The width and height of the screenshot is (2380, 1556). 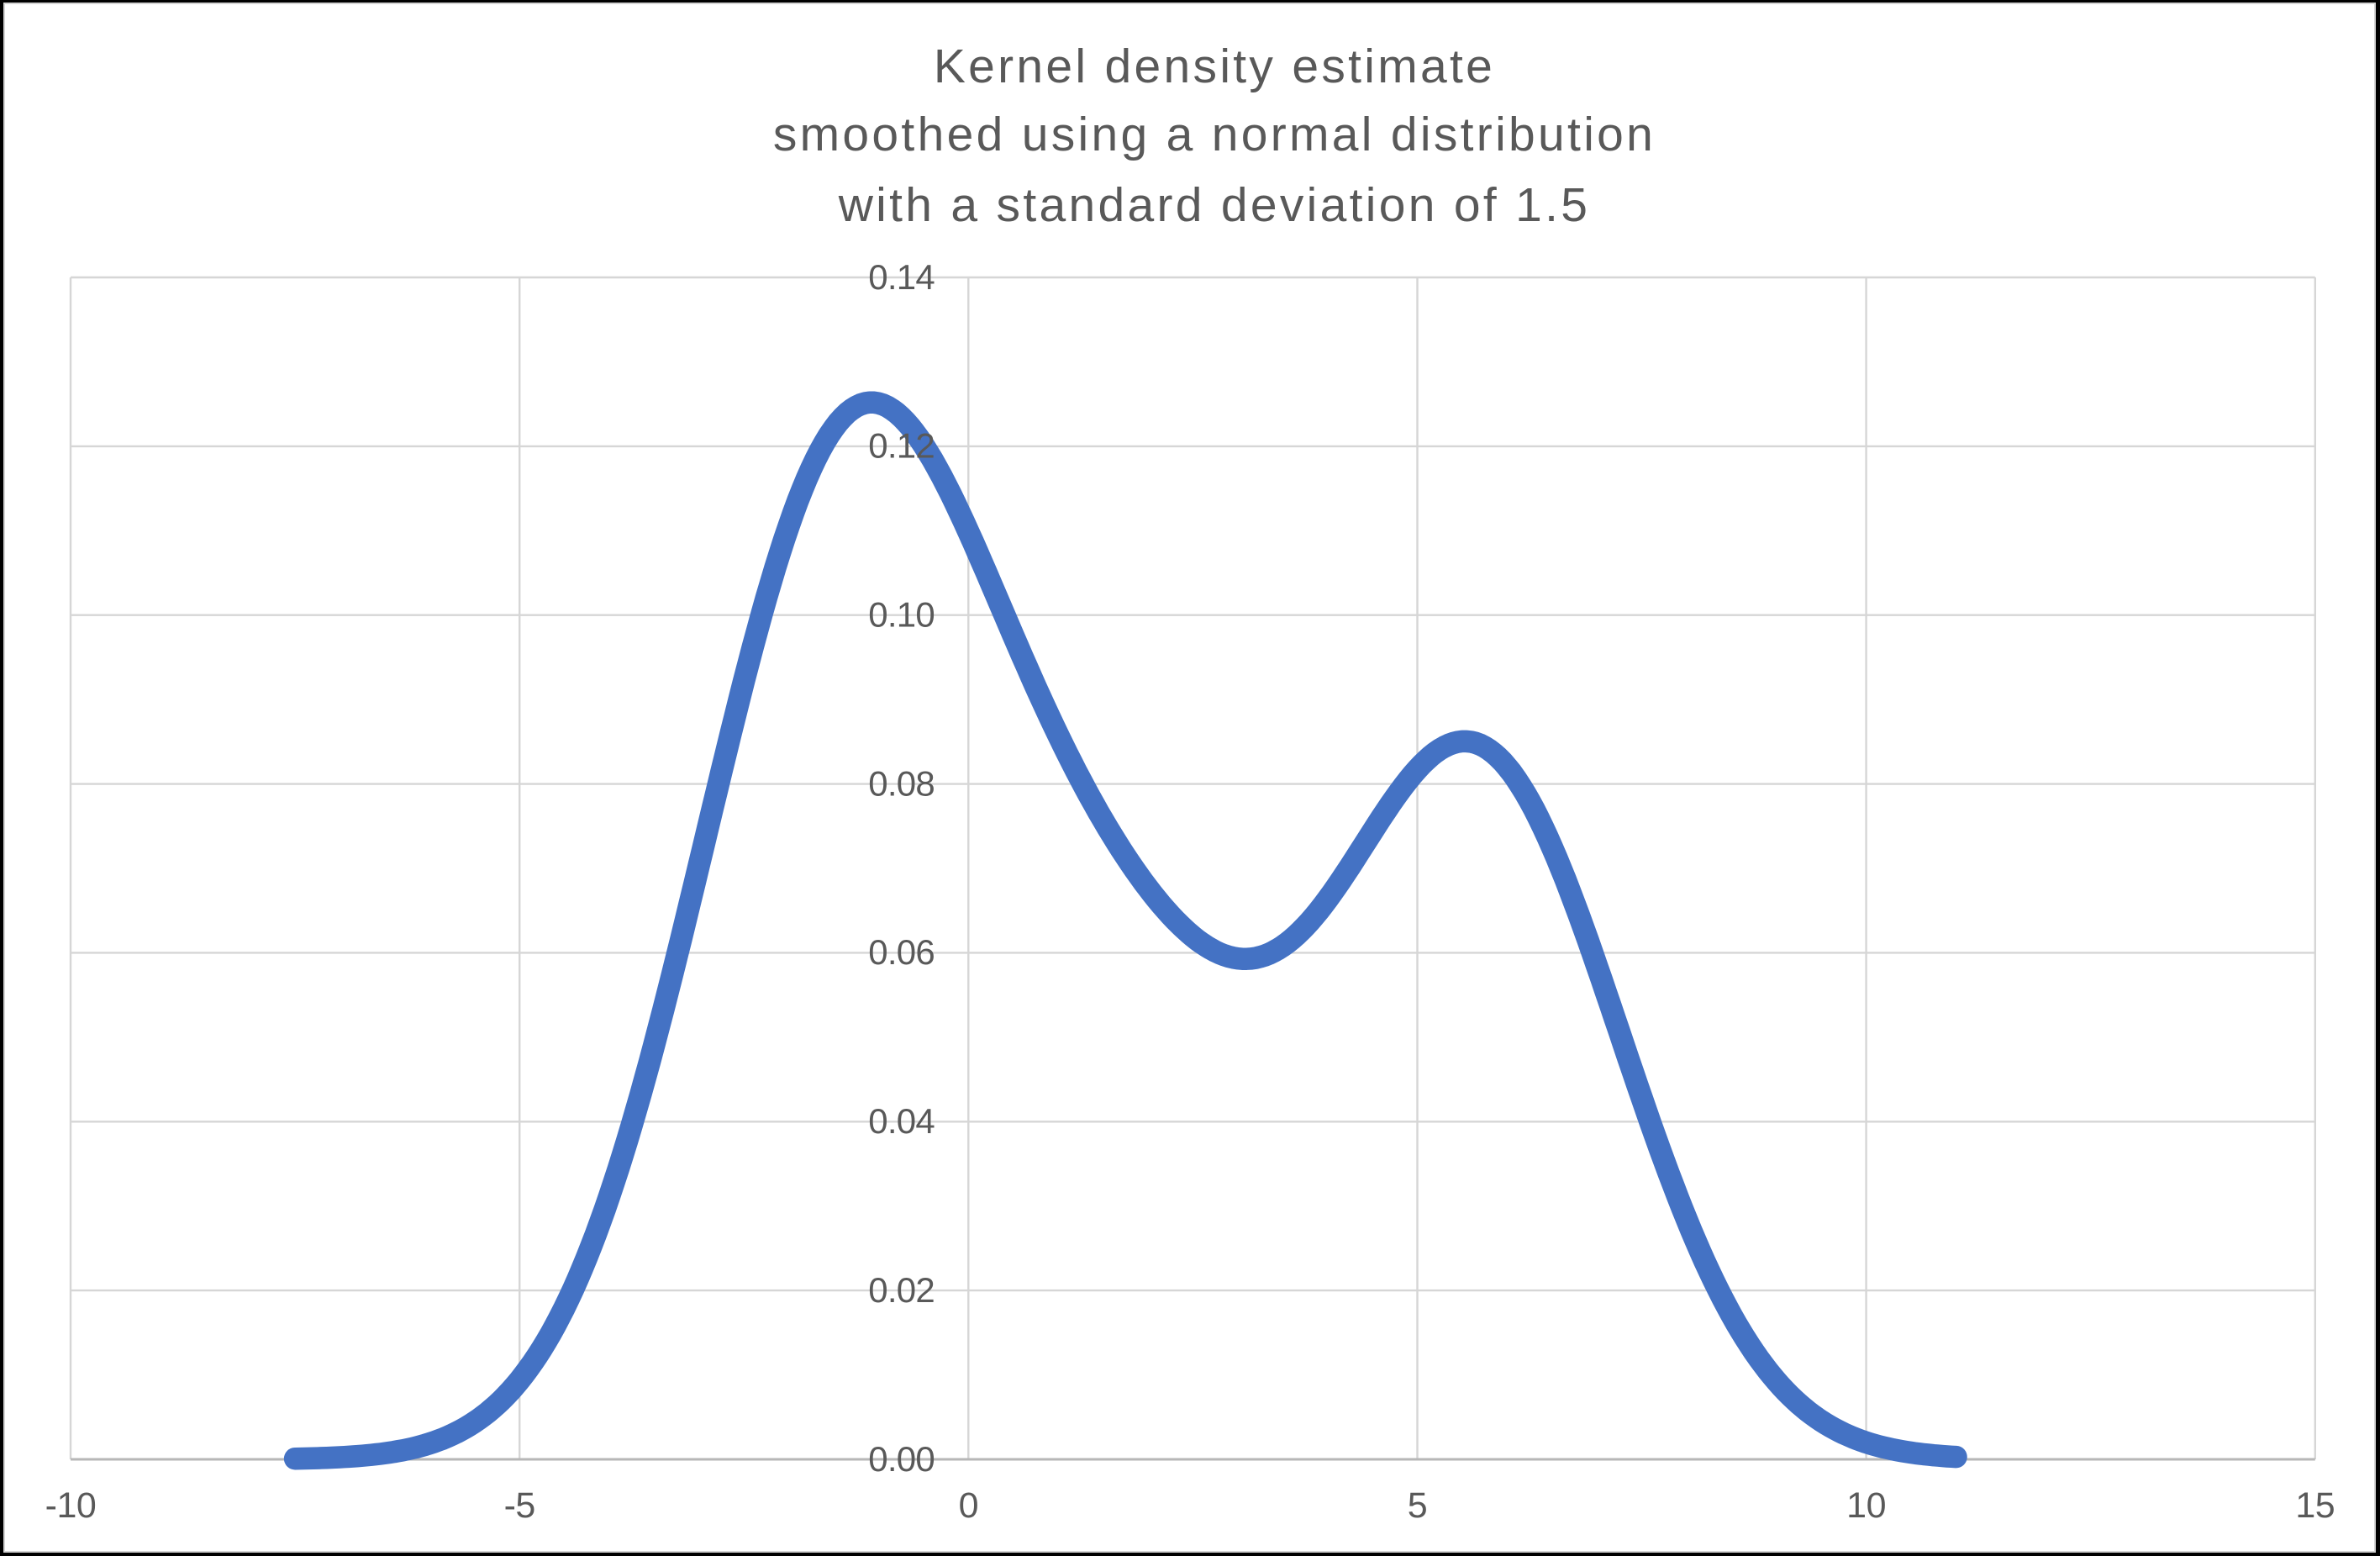 What do you see at coordinates (902, 783) in the screenshot?
I see `svg-text: 0.08` at bounding box center [902, 783].